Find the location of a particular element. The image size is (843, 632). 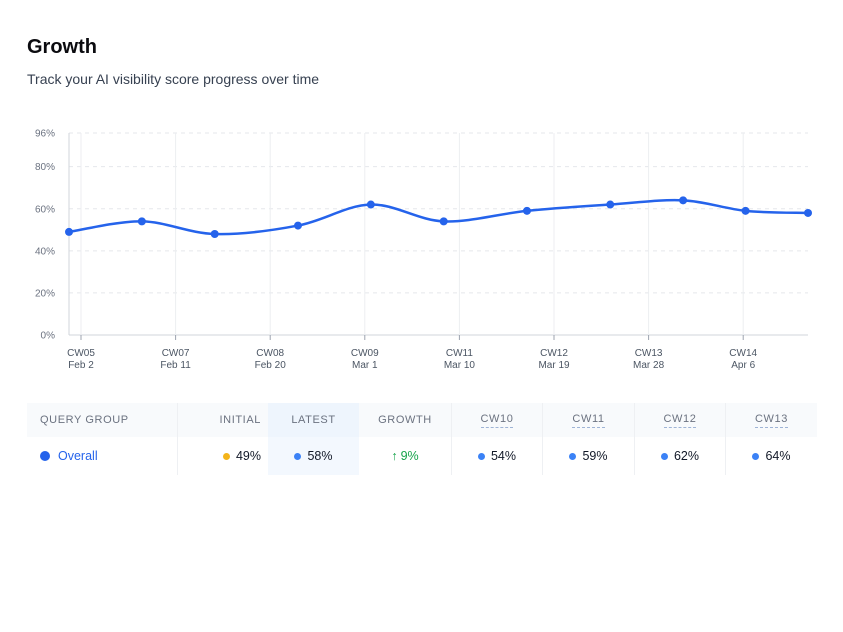

week-1-value: 54% is located at coordinates (503, 456).